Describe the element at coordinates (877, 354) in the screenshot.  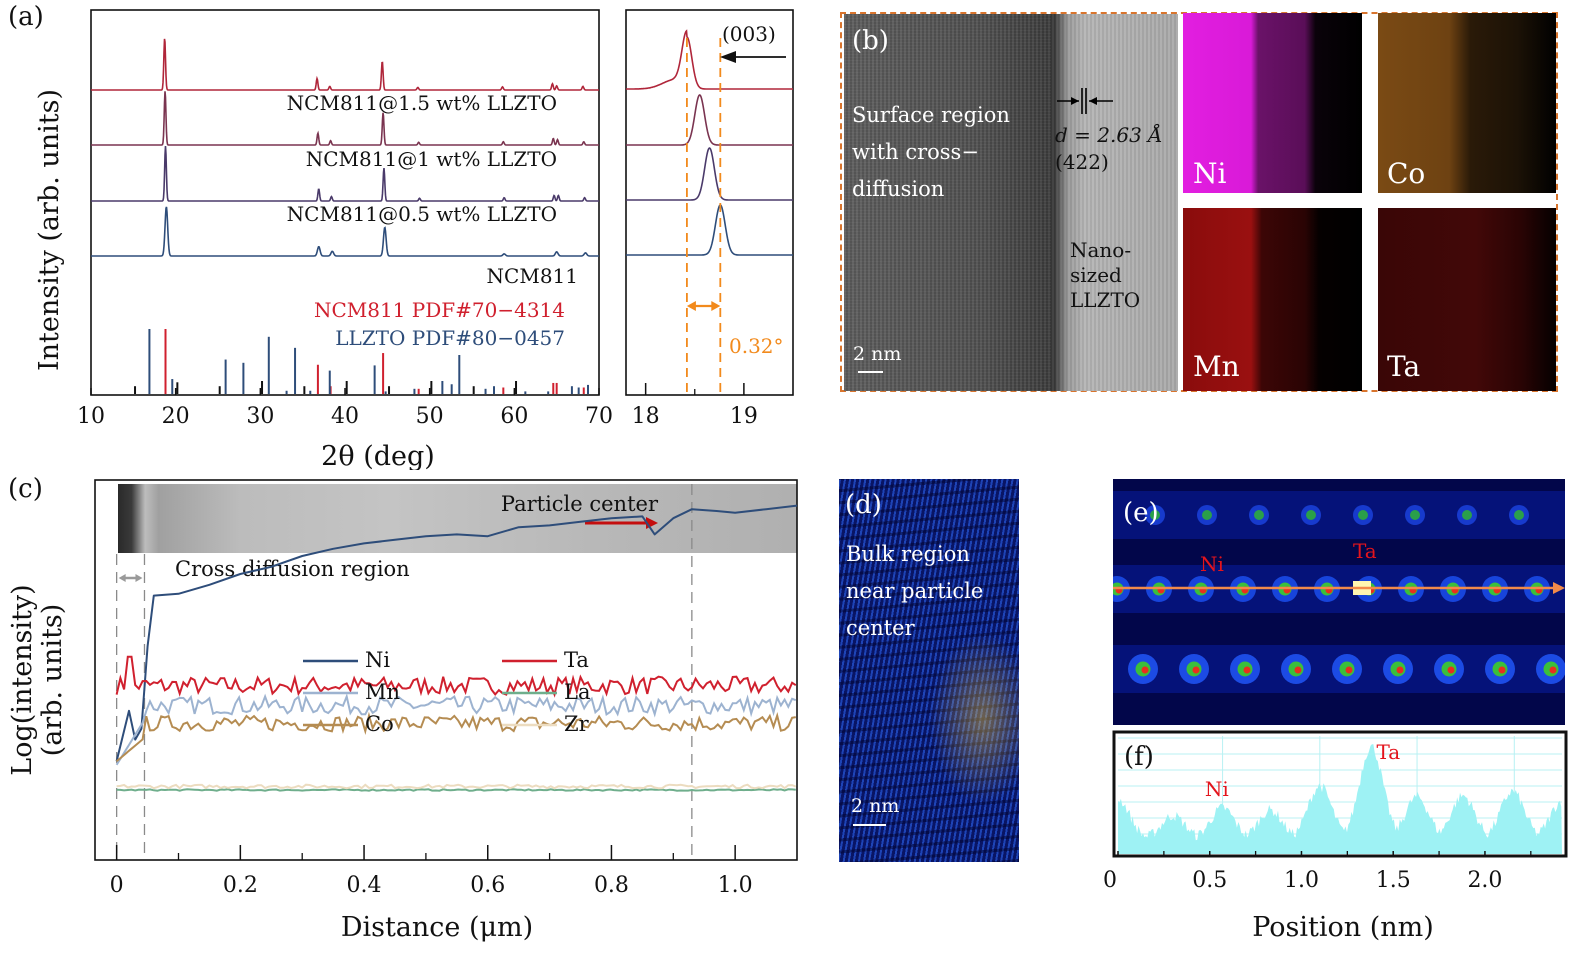
I see `scale-bar-b-label: 2 nm` at that location.